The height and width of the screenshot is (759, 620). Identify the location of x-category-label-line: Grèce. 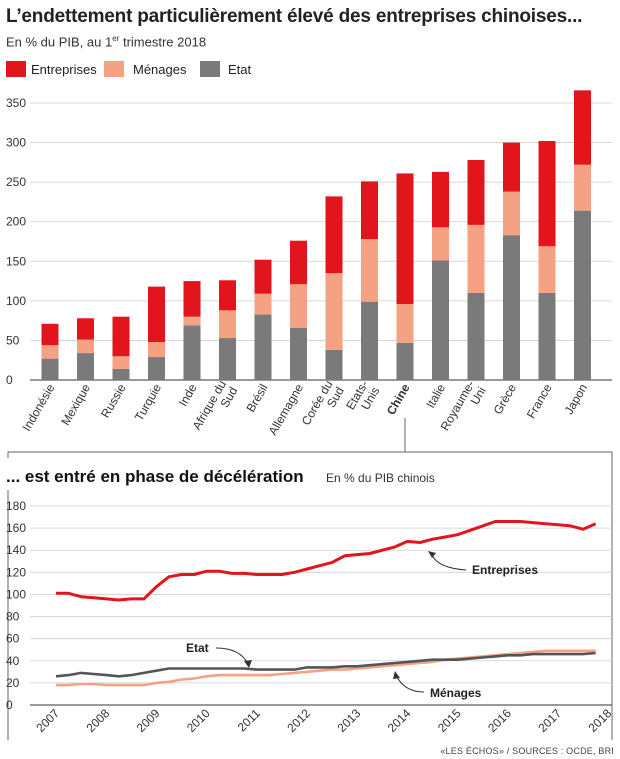
(505, 399).